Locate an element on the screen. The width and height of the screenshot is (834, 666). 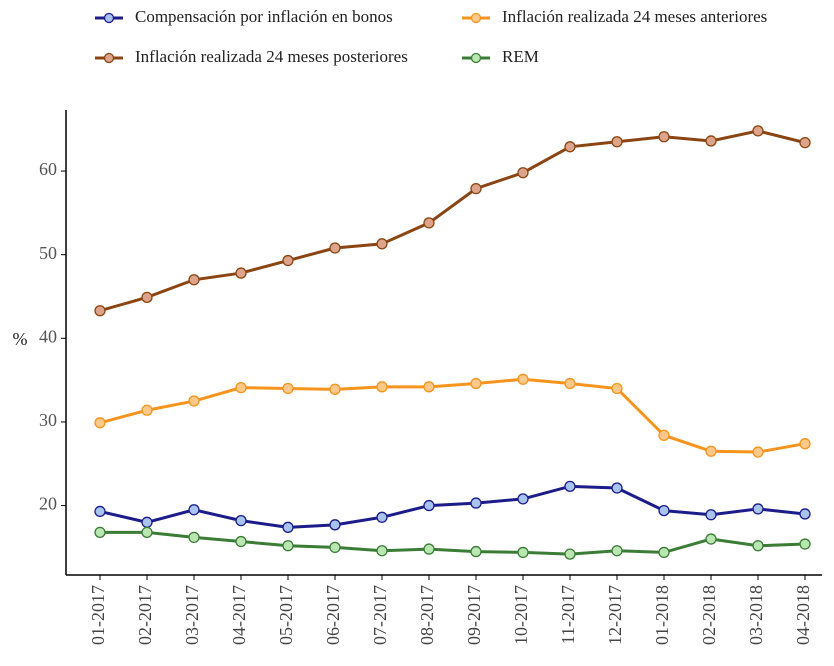
legend-label: Inflación realizada 24 meses posteriores is located at coordinates (271, 56).